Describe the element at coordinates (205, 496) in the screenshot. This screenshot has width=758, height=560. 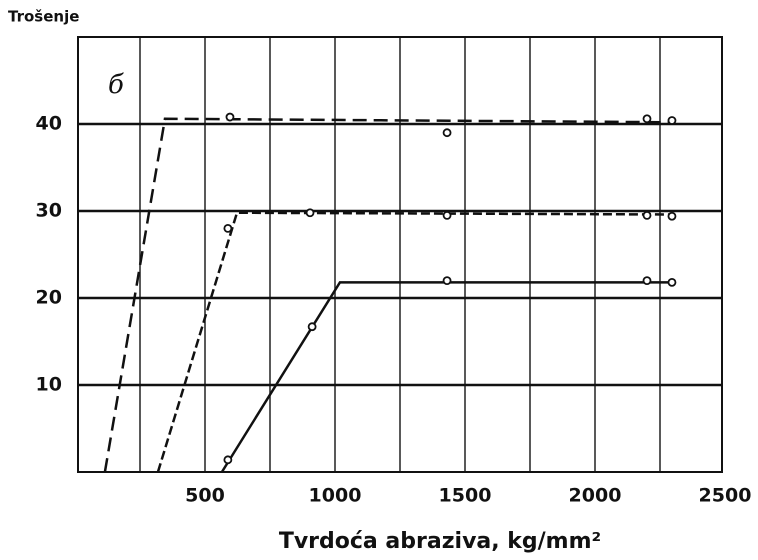
I see `x-tick-label: 500` at that location.